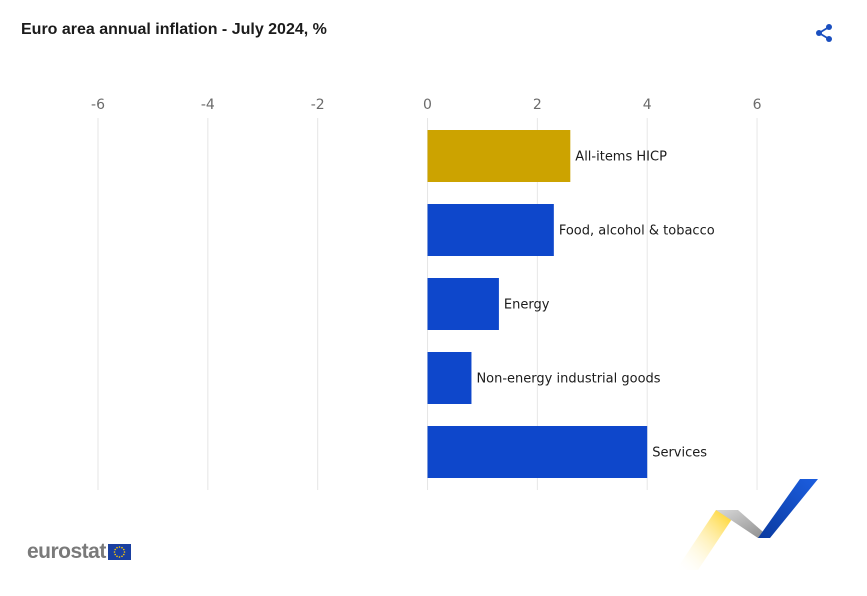 This screenshot has width=867, height=596. What do you see at coordinates (679, 453) in the screenshot?
I see `bar-label: Services` at bounding box center [679, 453].